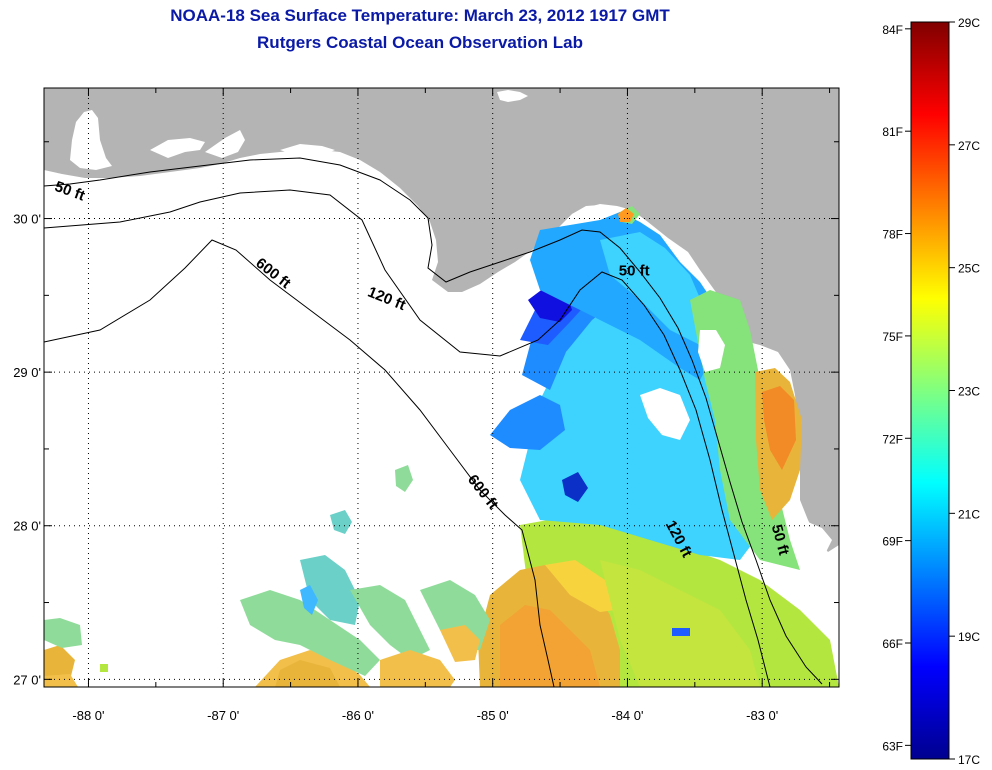 This screenshot has height=770, width=992. Describe the element at coordinates (592, 216) in the screenshot. I see `bay-apalachee` at that location.